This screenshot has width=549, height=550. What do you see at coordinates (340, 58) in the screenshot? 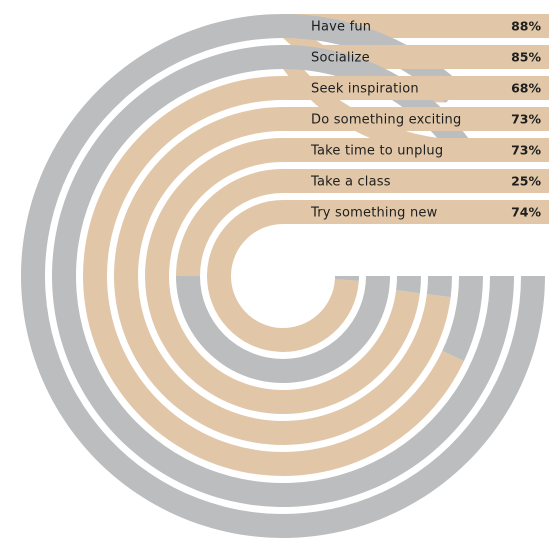
I see `category-label-2: Socialize` at bounding box center [340, 58].